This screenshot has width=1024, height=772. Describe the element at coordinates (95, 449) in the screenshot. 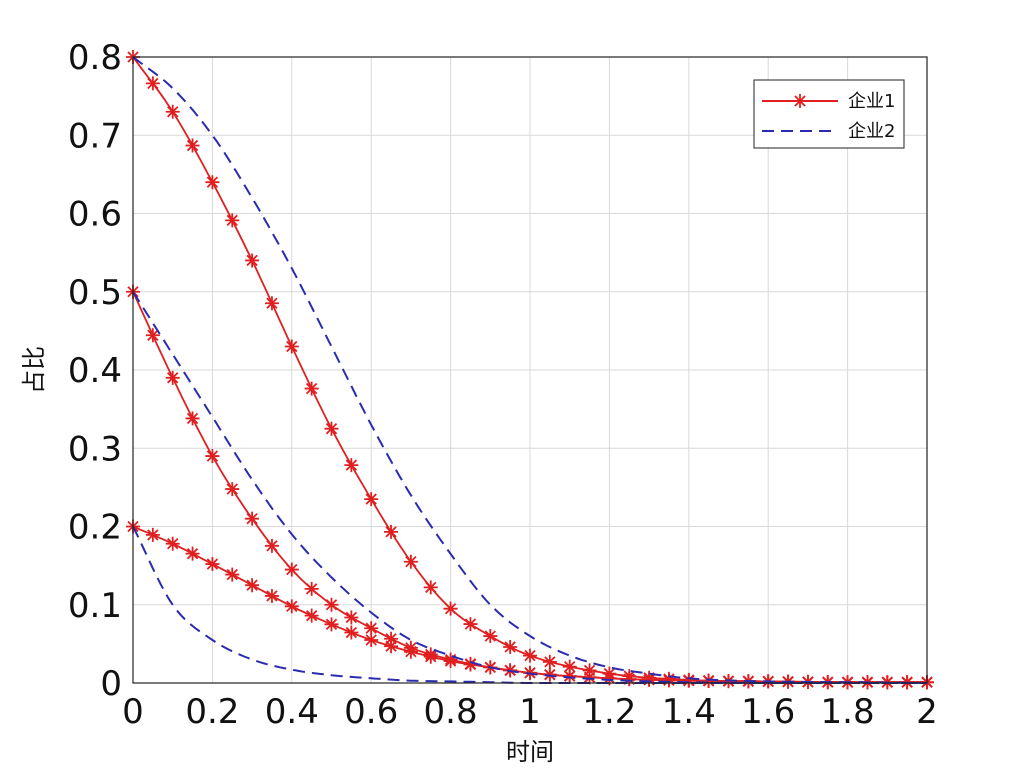

I see `y-tick-label: 0.3` at that location.